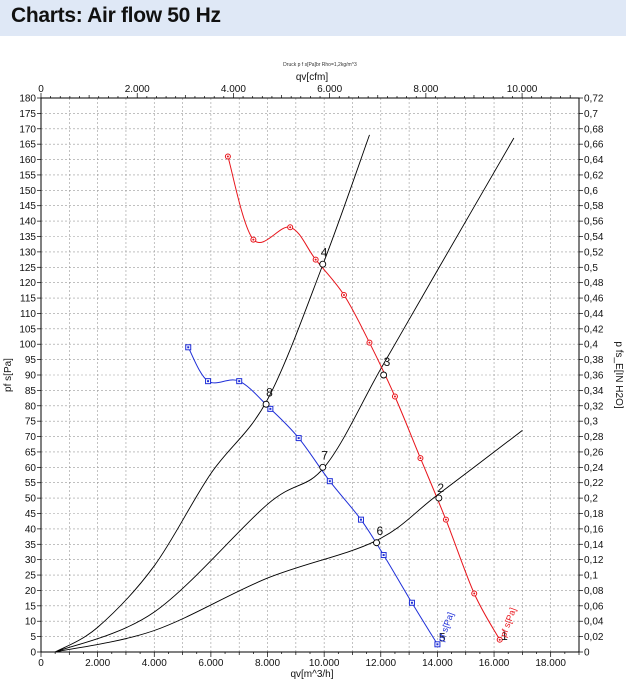  I want to click on x-tick-label: 10.000, so click(324, 663).